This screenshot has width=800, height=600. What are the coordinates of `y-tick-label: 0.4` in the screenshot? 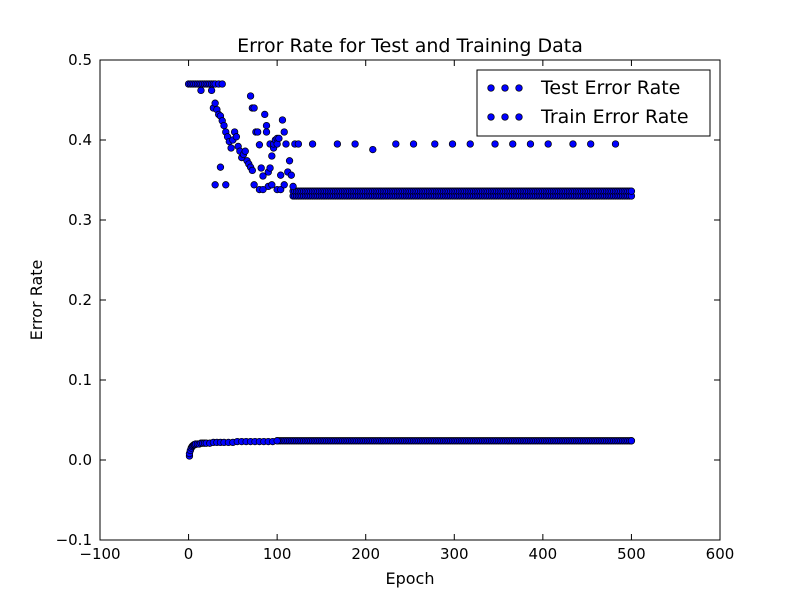 It's located at (80, 140).